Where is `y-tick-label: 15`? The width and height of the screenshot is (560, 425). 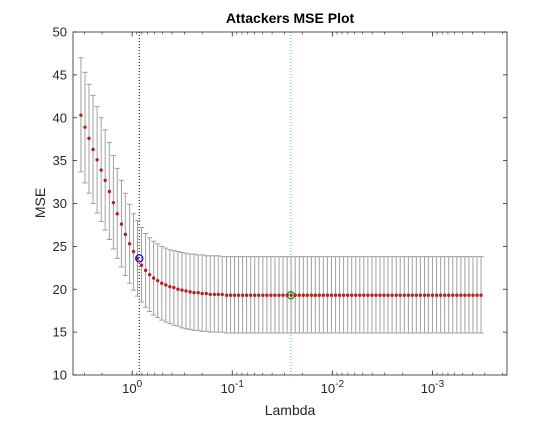
y-tick-label: 15 is located at coordinates (60, 332).